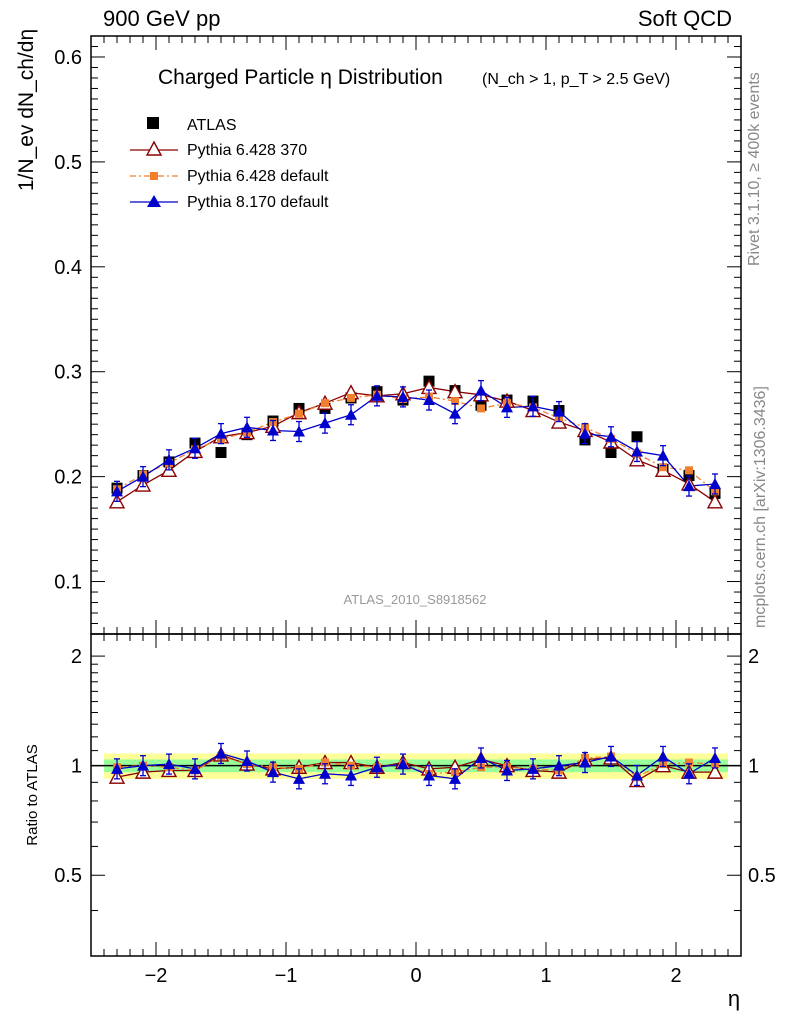 This screenshot has width=786, height=1024. I want to click on x-tick-label: −2, so click(156, 976).